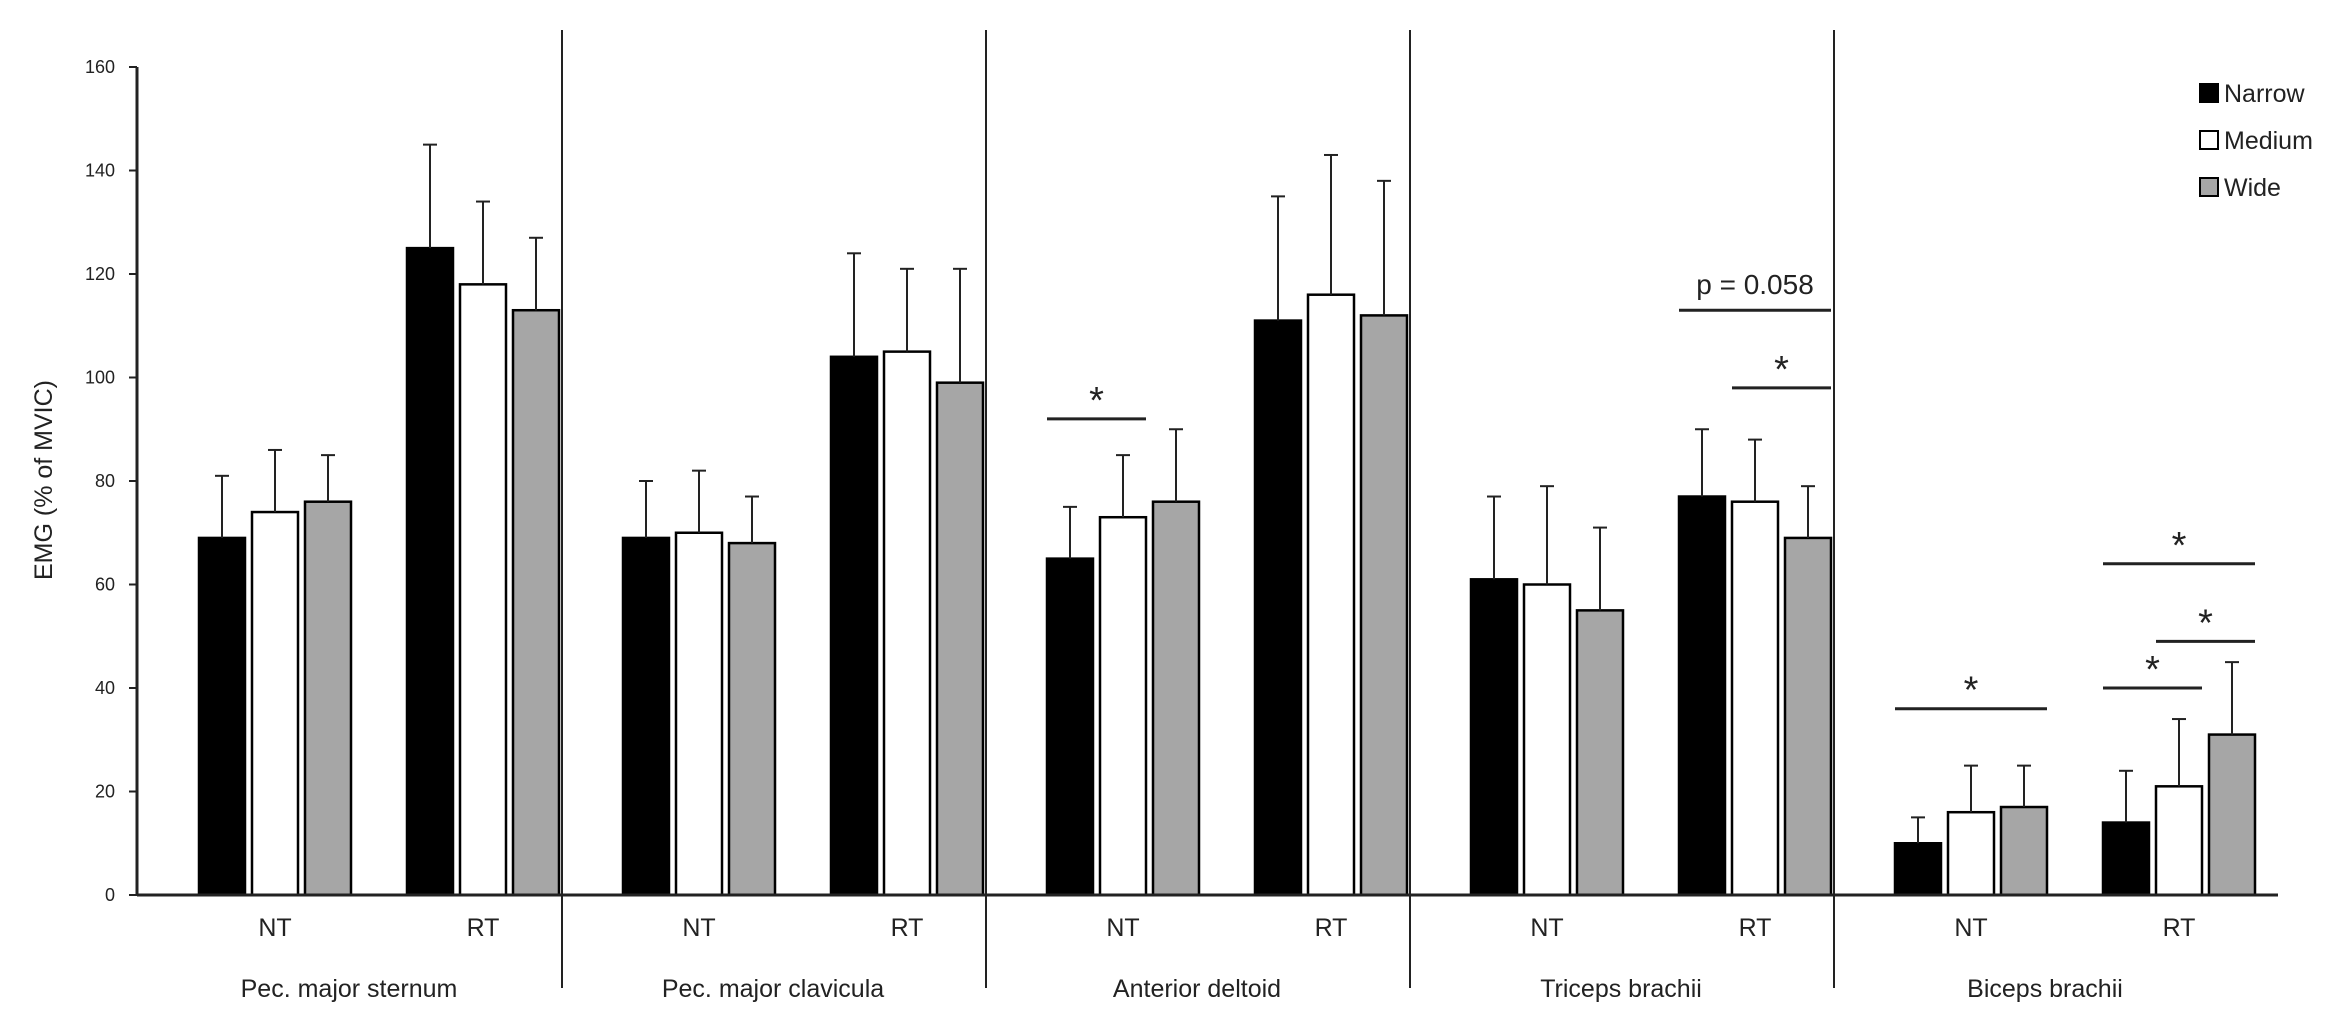 The width and height of the screenshot is (2341, 1021). I want to click on legend-label-medium: Medium, so click(2268, 141).